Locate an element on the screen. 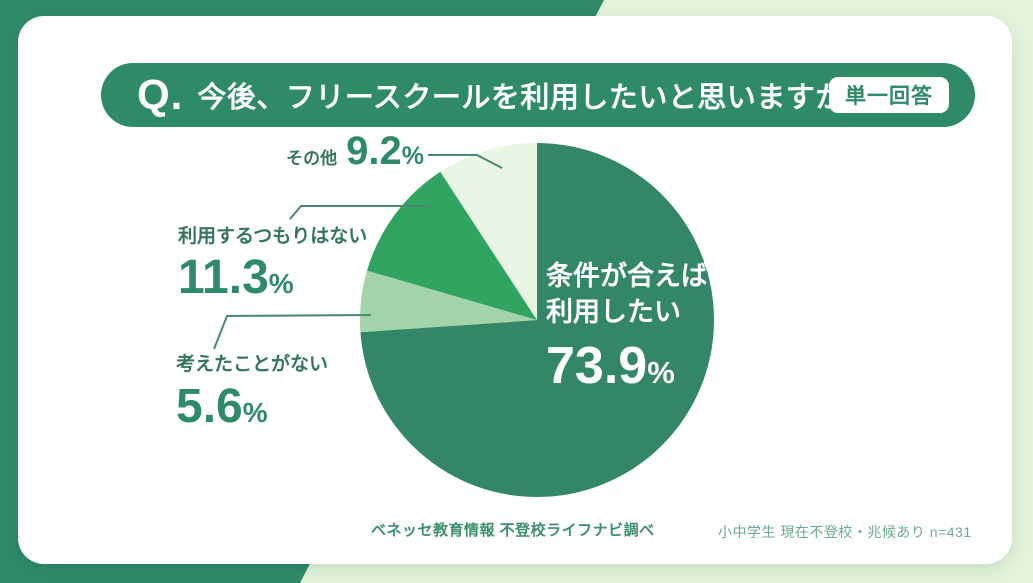 The width and height of the screenshot is (1033, 583). main-slice-value: 73.9% is located at coordinates (627, 366).